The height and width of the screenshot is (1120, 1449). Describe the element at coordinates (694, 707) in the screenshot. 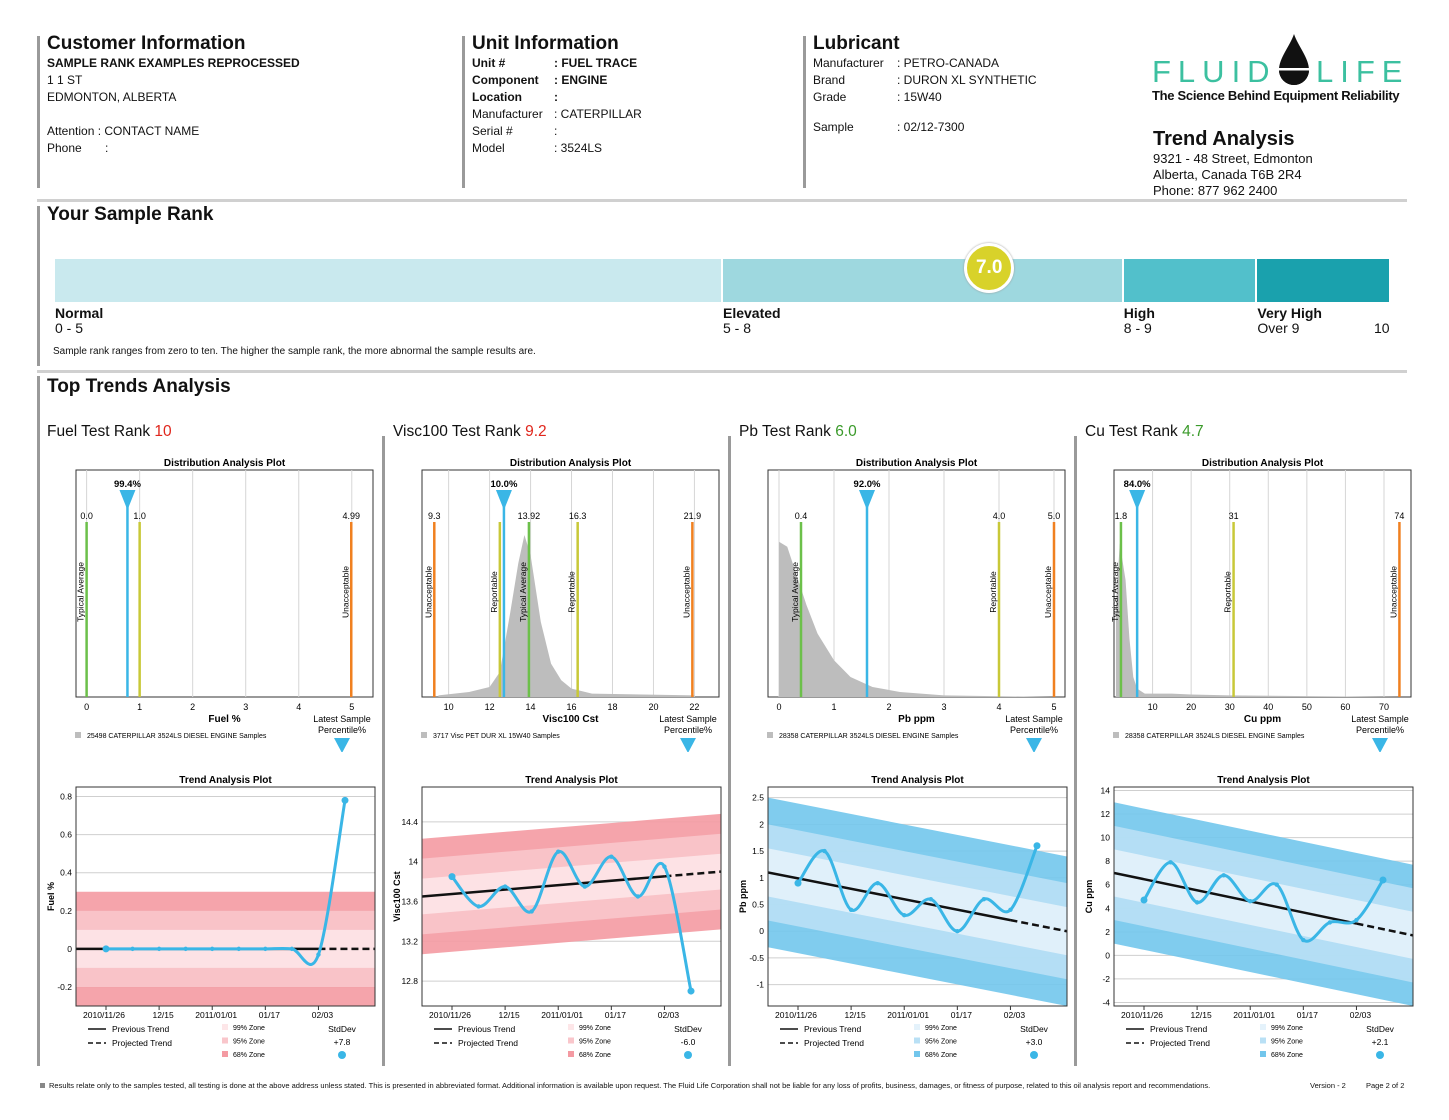

I see `x-tick-label: 22` at that location.